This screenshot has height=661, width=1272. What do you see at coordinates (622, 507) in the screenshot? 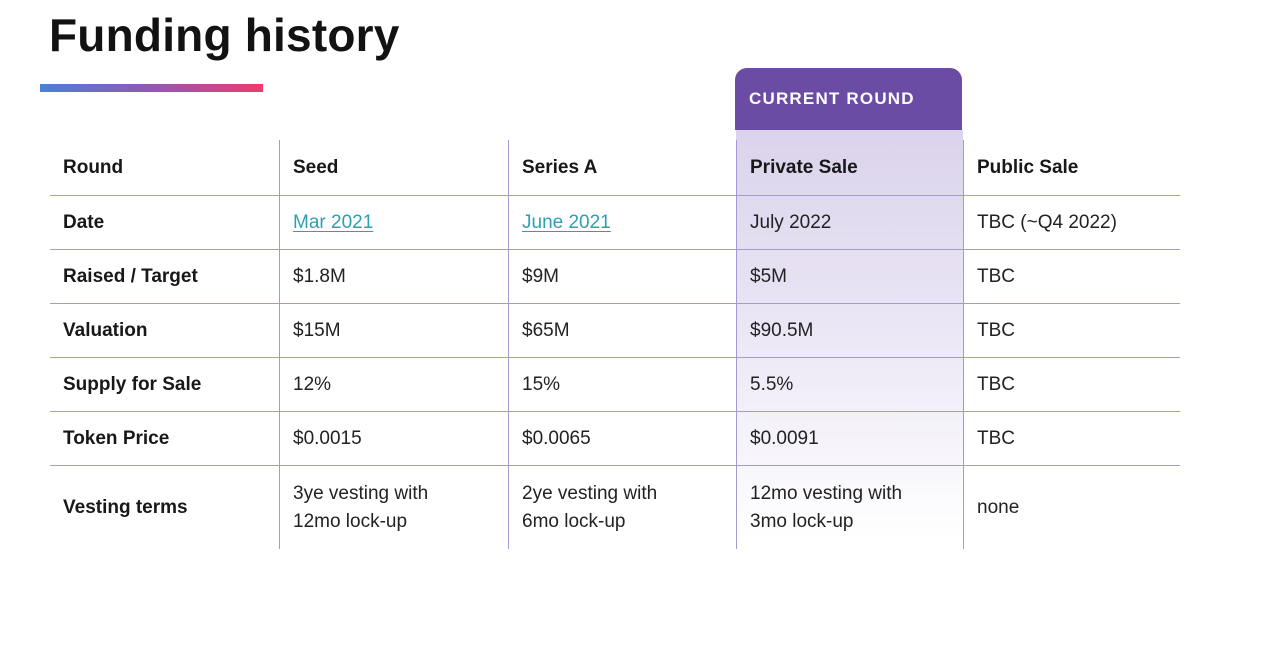
I see `table-cell: 2ye vesting with 6mo lock-up` at bounding box center [622, 507].